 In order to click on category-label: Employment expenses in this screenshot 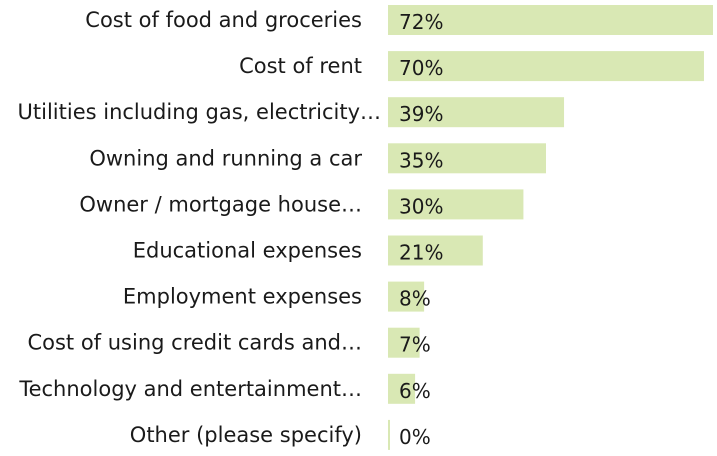, I will do `click(242, 297)`.